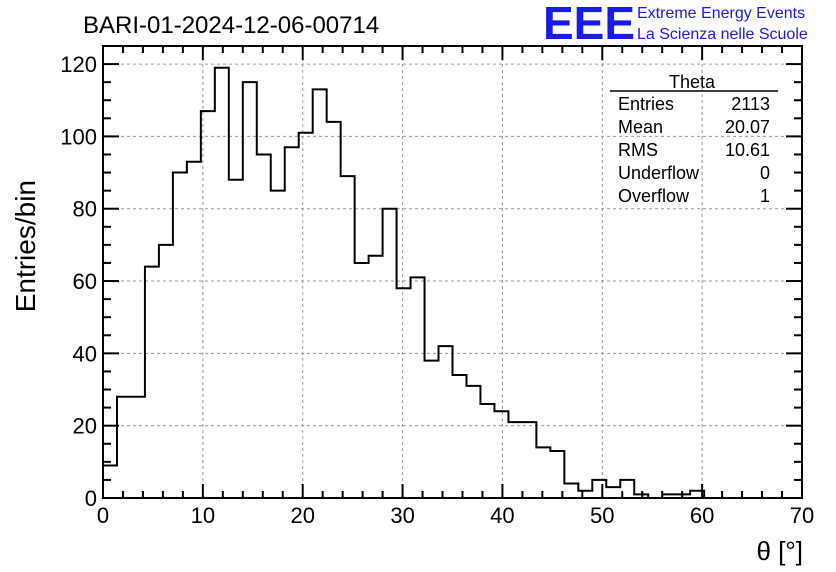 The height and width of the screenshot is (572, 836). What do you see at coordinates (85, 353) in the screenshot?
I see `y-tick-label: 40` at bounding box center [85, 353].